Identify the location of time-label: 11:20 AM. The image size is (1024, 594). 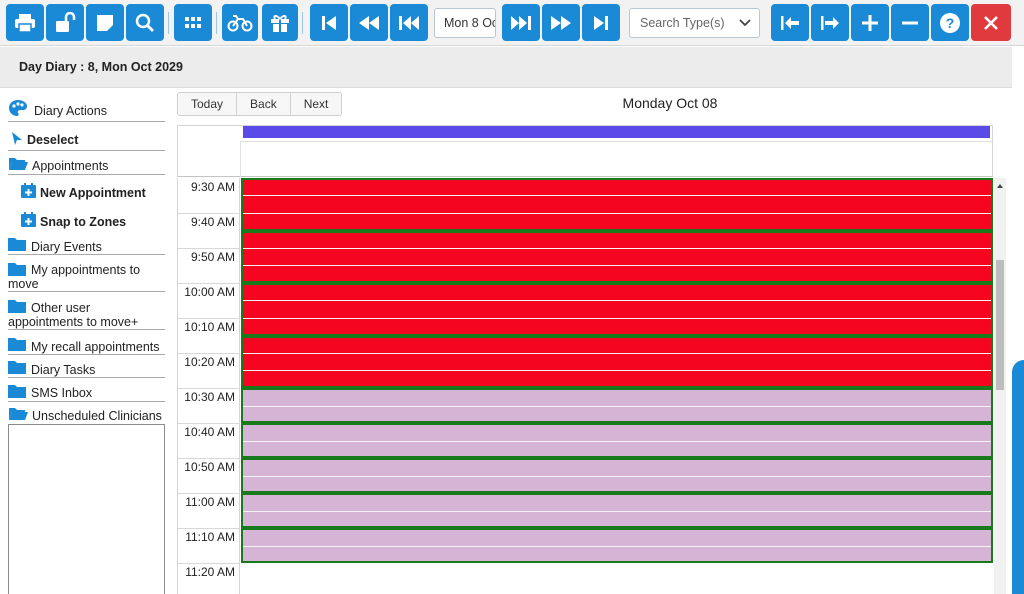
(210, 572).